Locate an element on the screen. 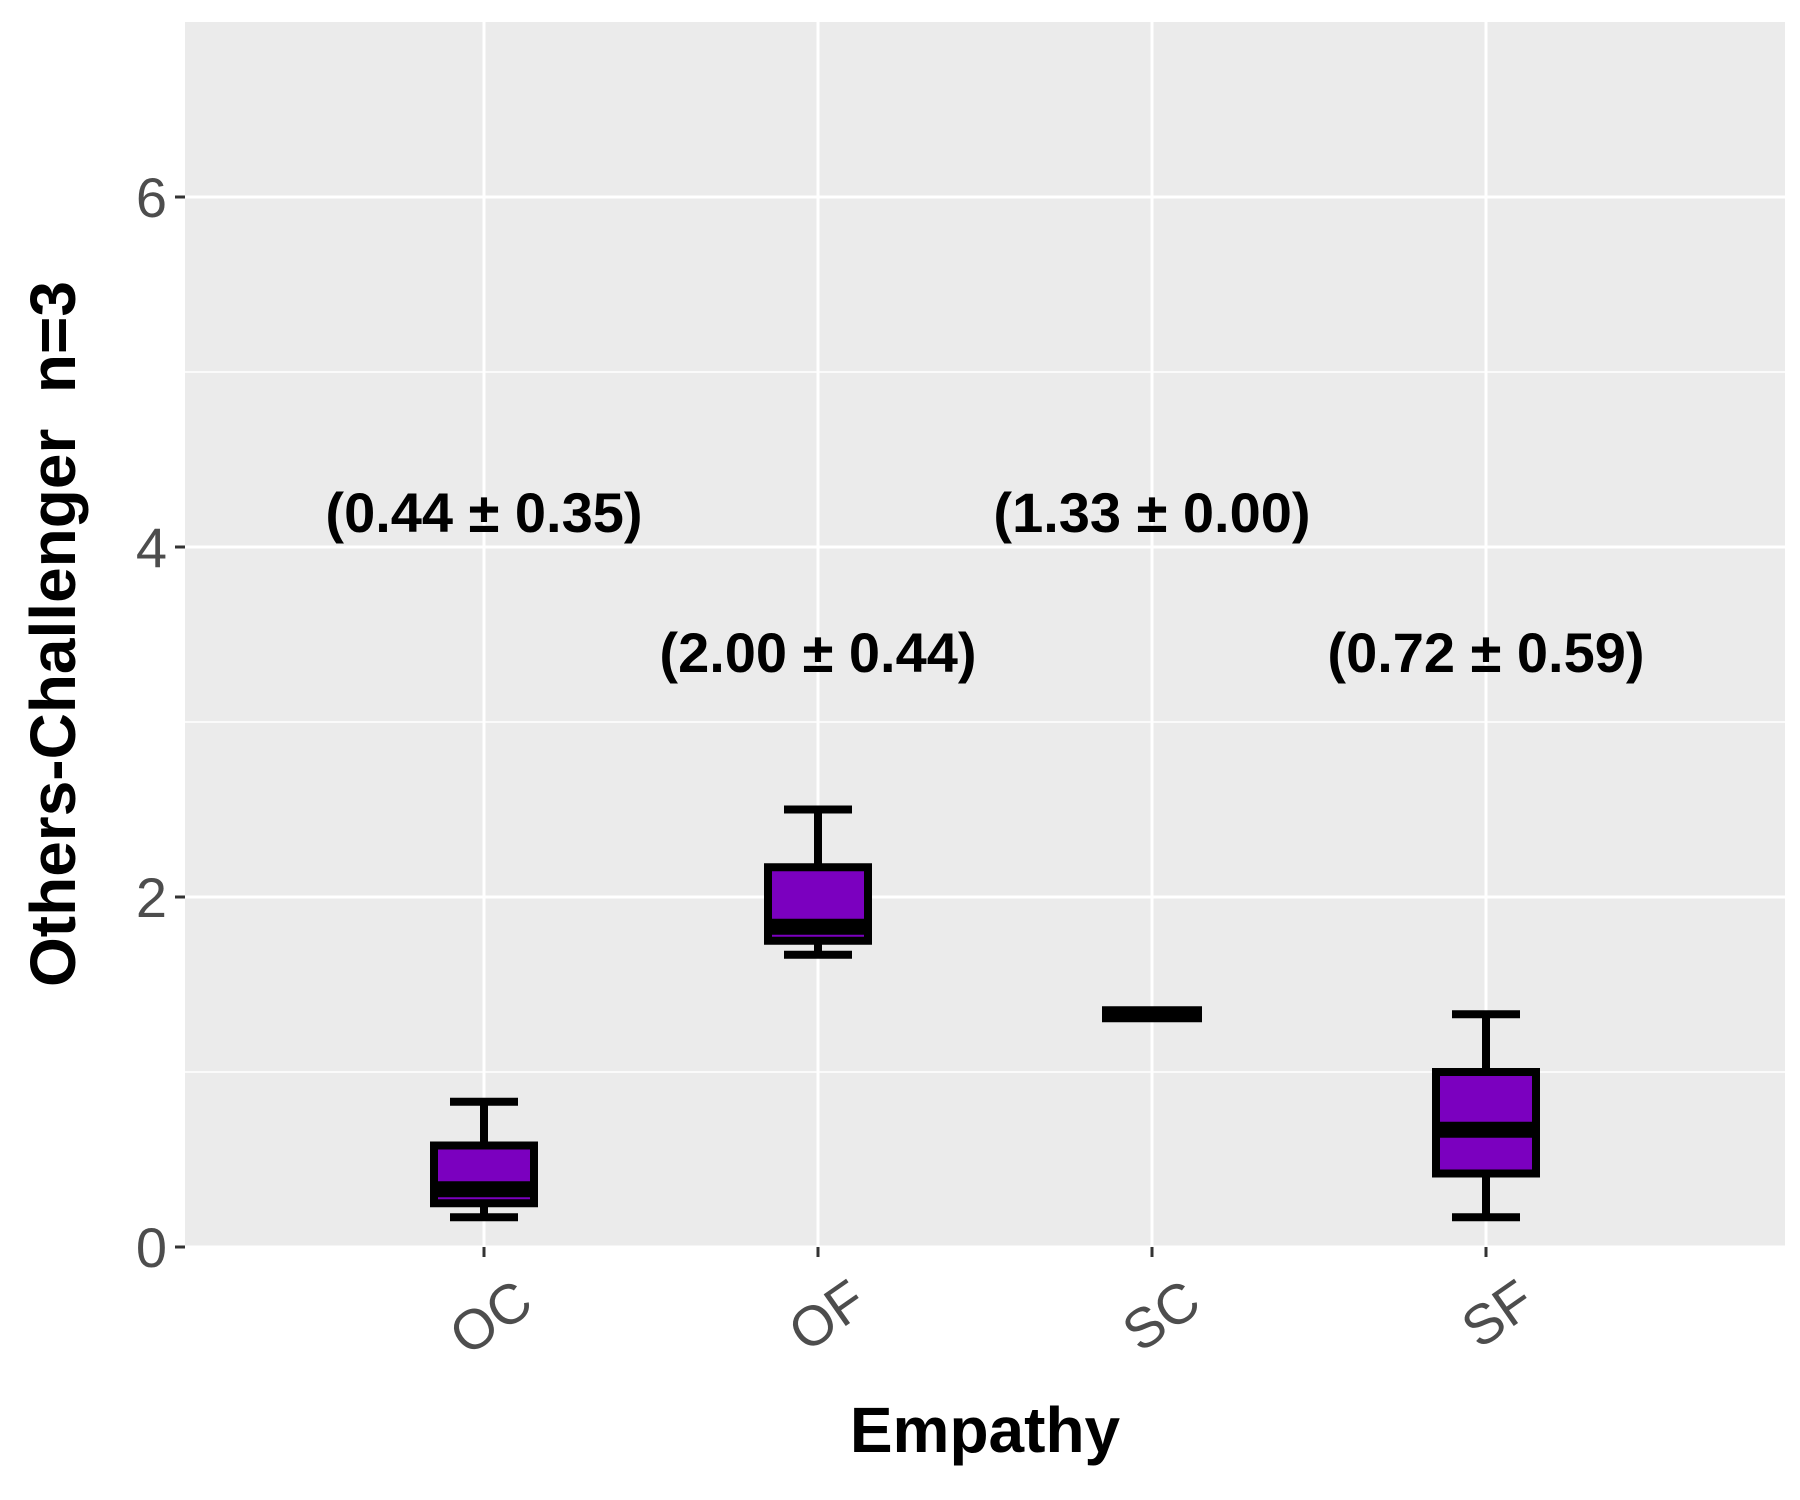 The image size is (1800, 1500). box-OF is located at coordinates (818, 882).